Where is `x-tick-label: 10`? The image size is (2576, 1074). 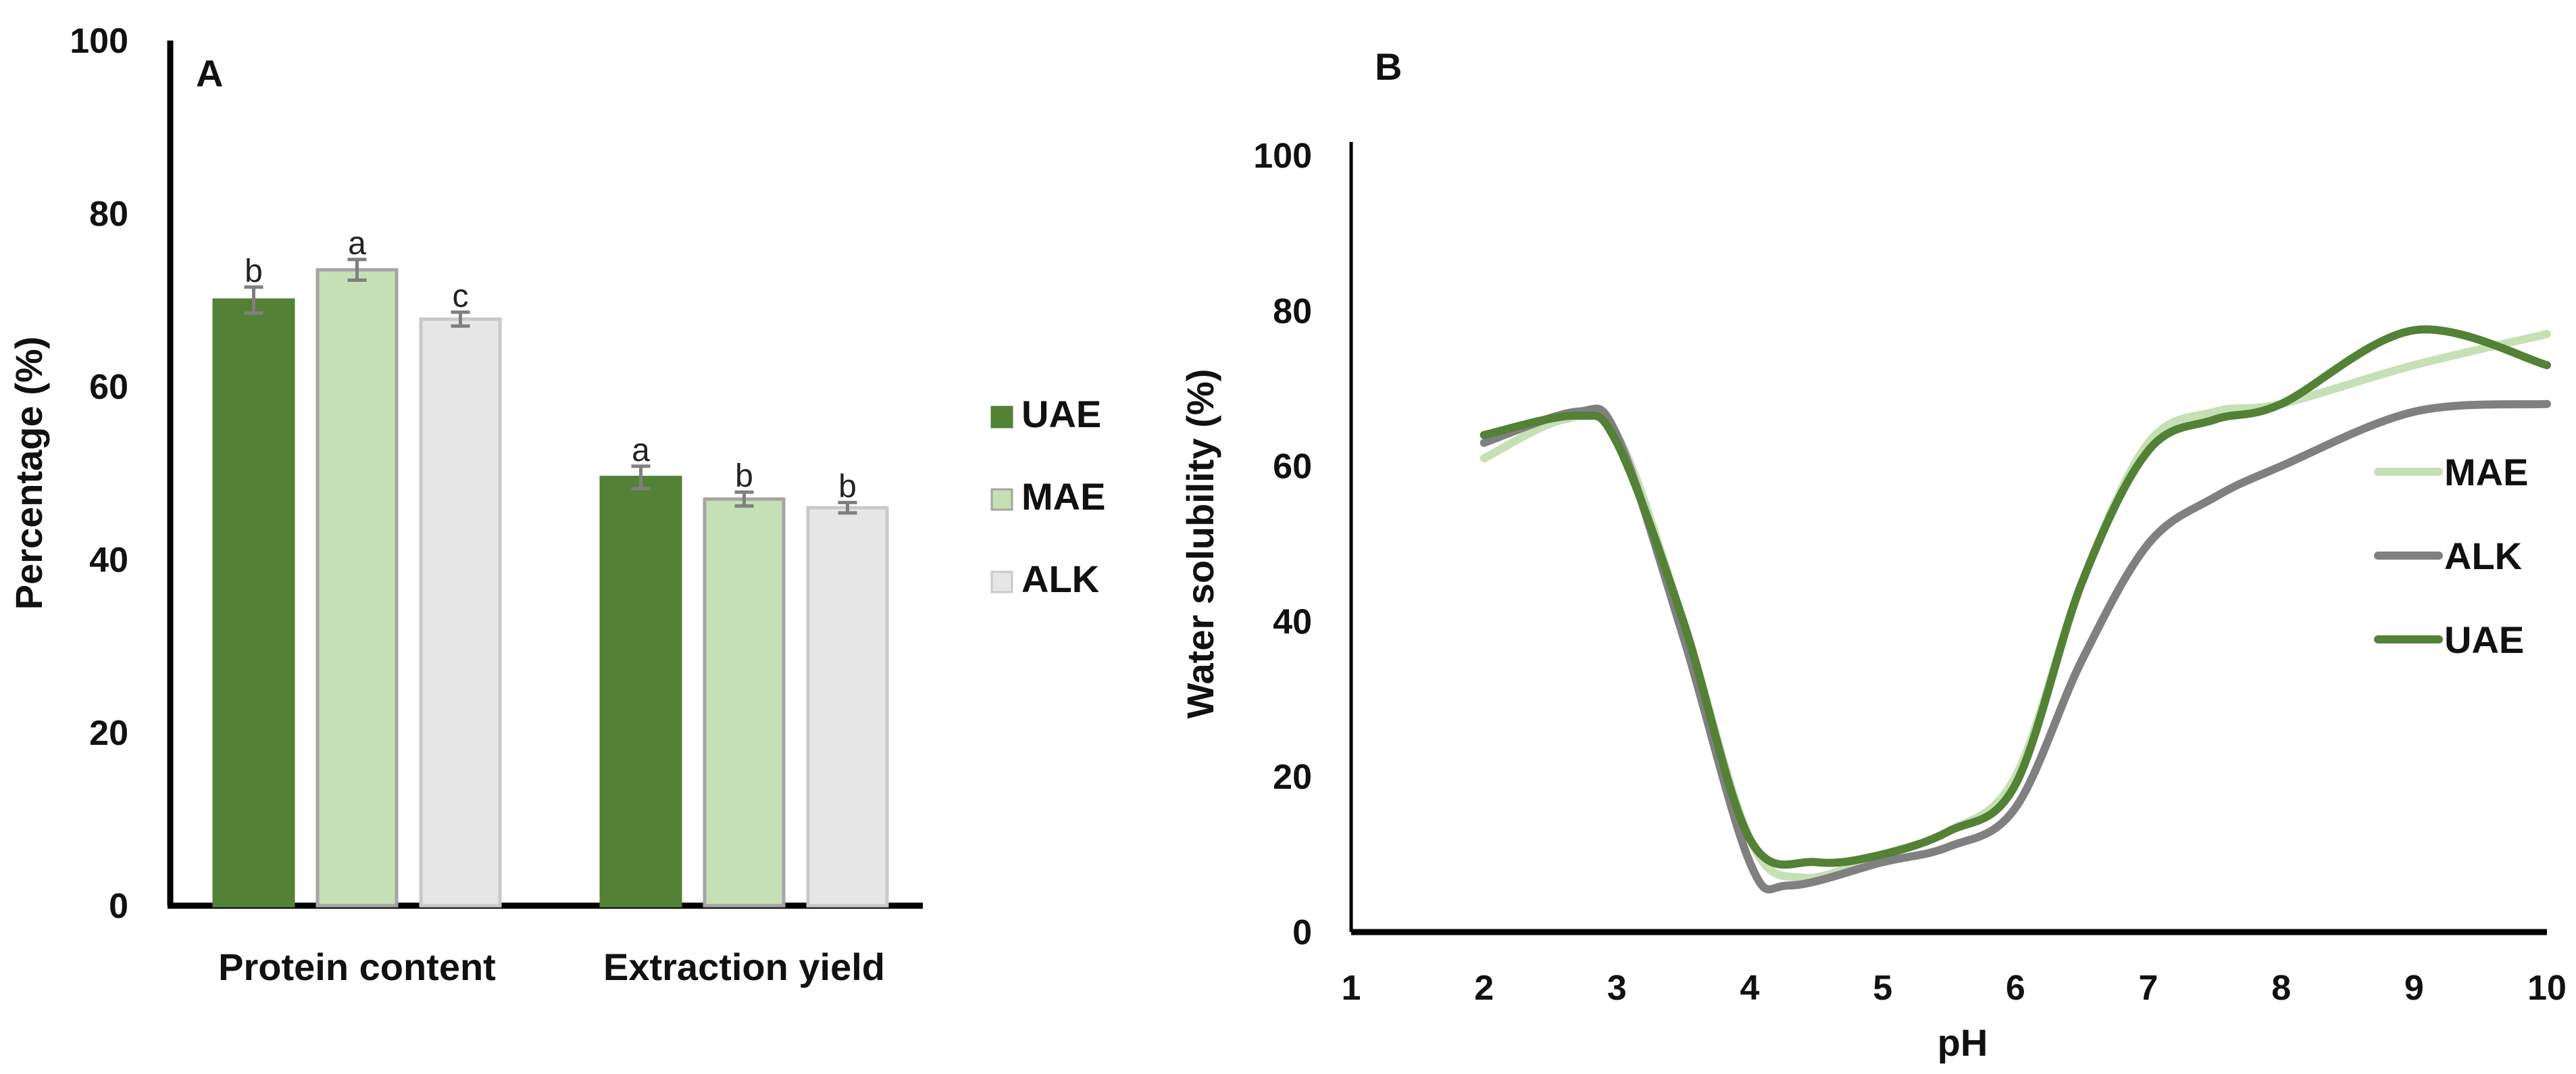 x-tick-label: 10 is located at coordinates (2547, 988).